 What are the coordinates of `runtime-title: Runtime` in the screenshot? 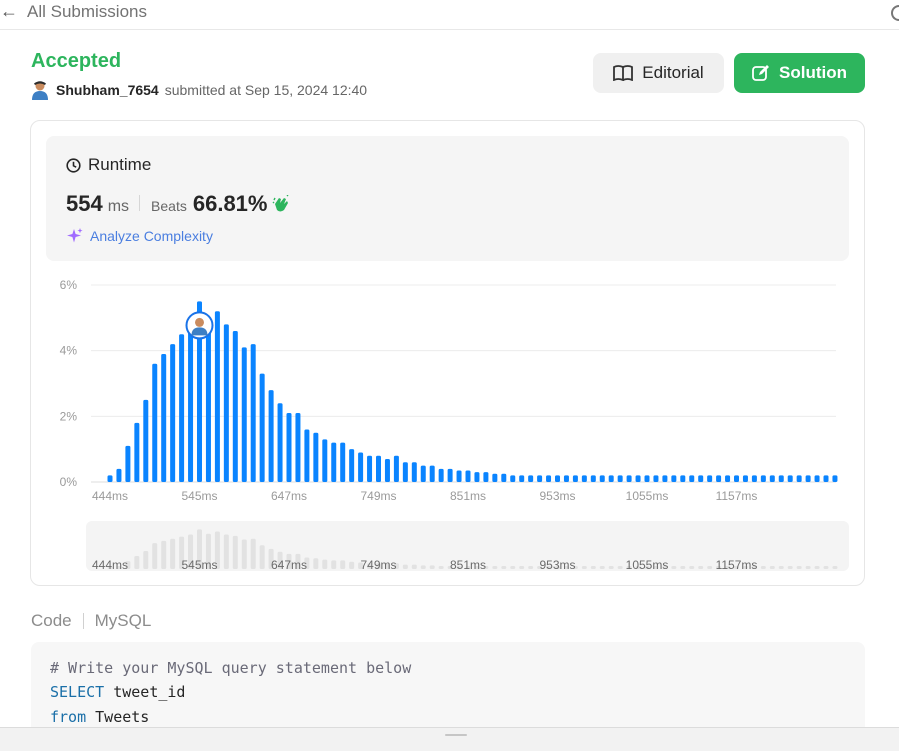 It's located at (120, 164).